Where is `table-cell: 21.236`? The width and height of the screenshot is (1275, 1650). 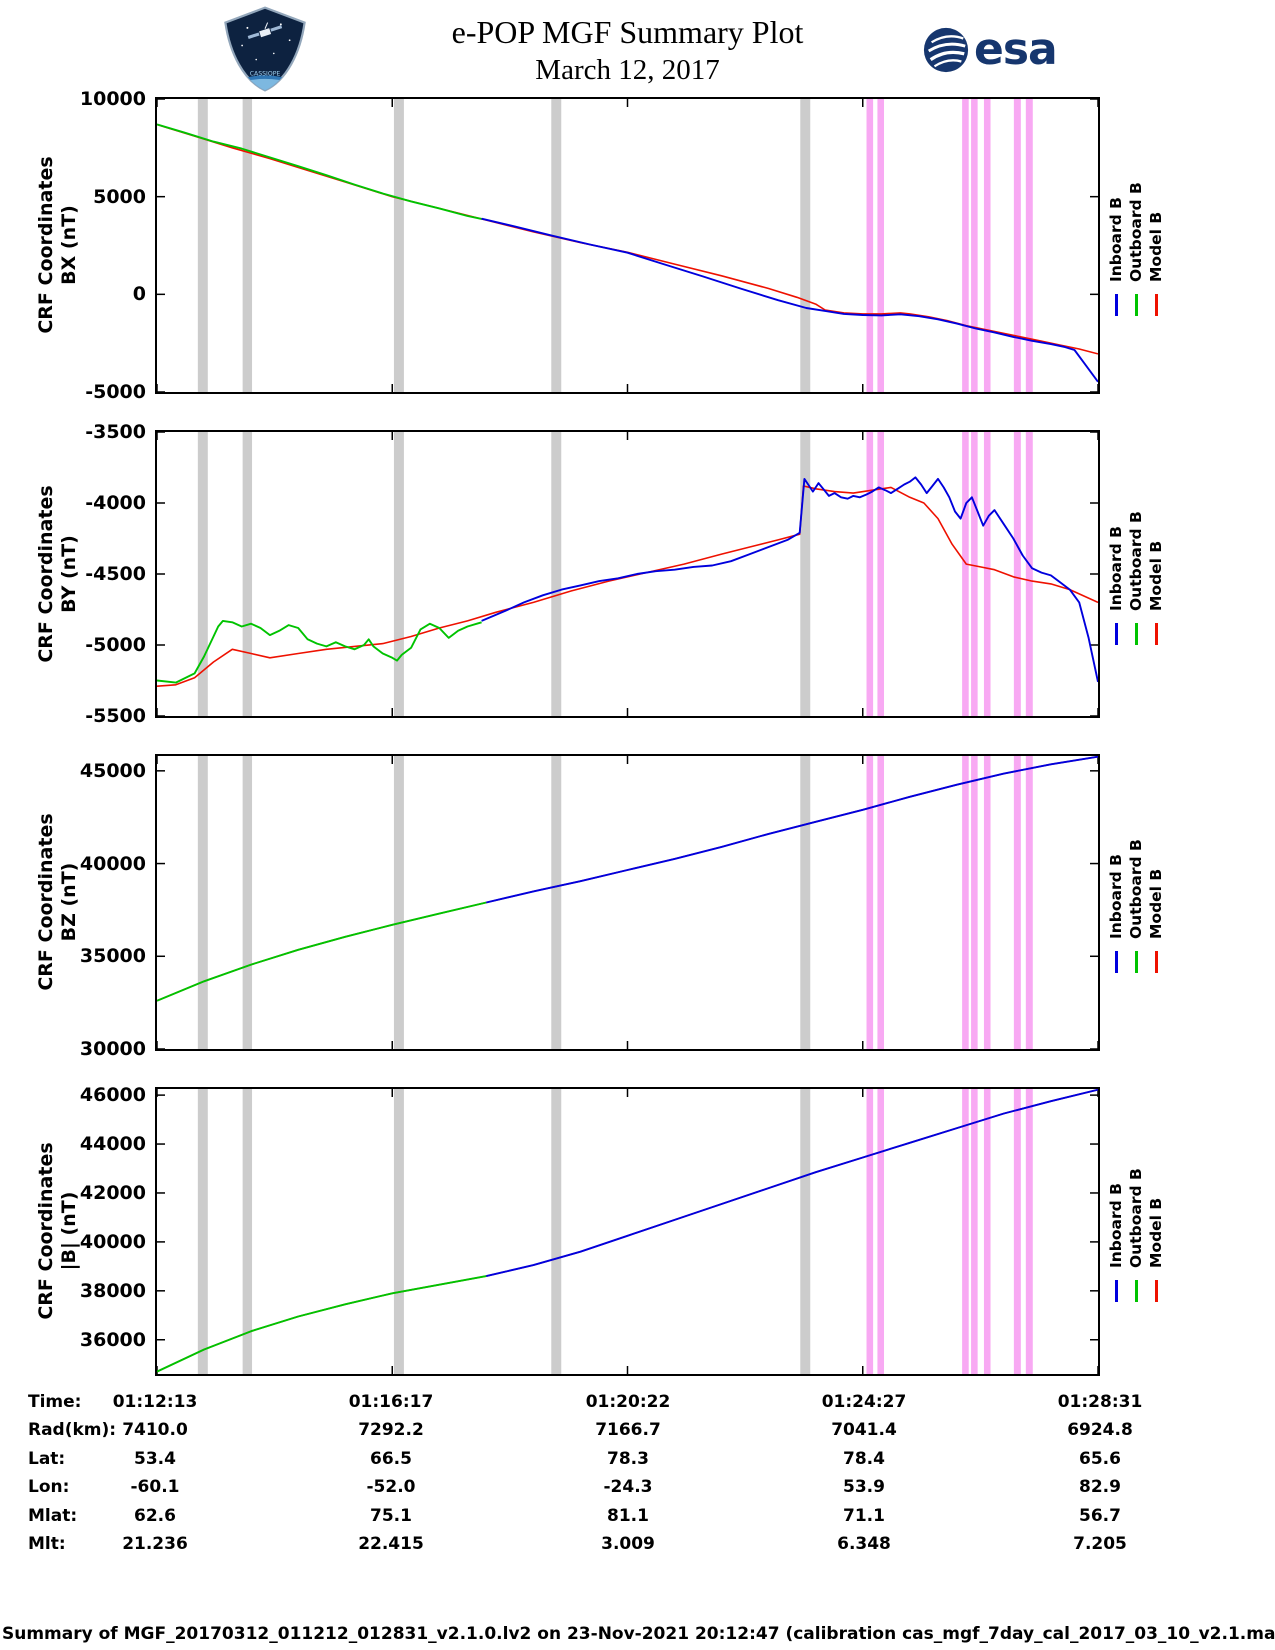
table-cell: 21.236 is located at coordinates (155, 1544).